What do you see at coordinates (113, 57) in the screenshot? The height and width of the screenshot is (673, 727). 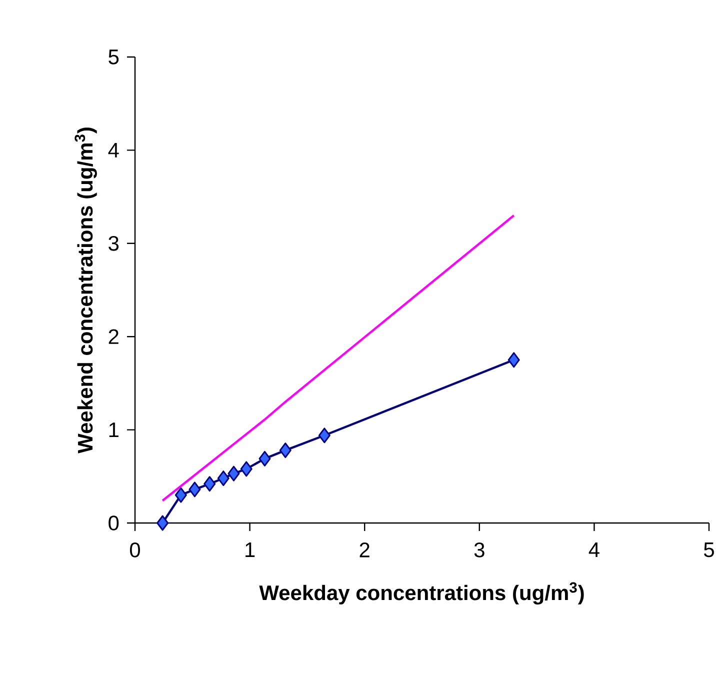 I see `y-tick-label: 5` at bounding box center [113, 57].